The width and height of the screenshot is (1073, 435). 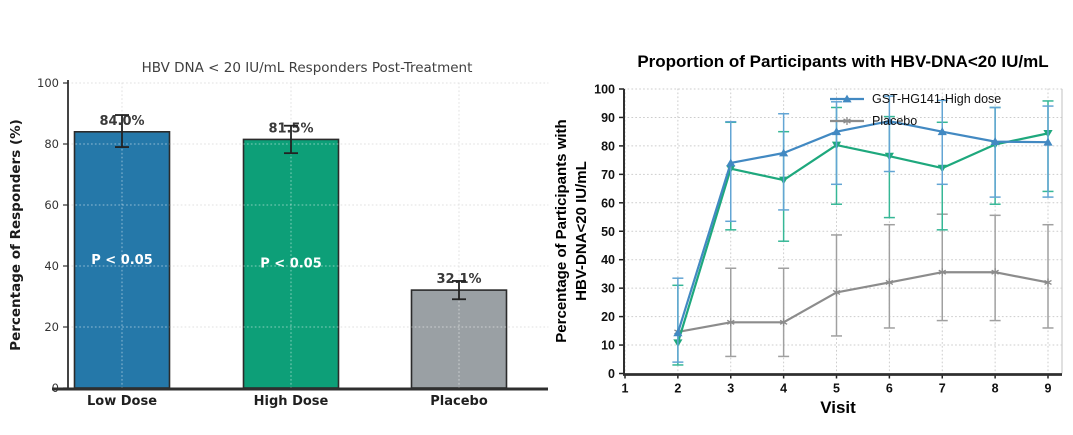 What do you see at coordinates (915, 110) in the screenshot?
I see `legend: GST-HG141-High dose Placebo` at bounding box center [915, 110].